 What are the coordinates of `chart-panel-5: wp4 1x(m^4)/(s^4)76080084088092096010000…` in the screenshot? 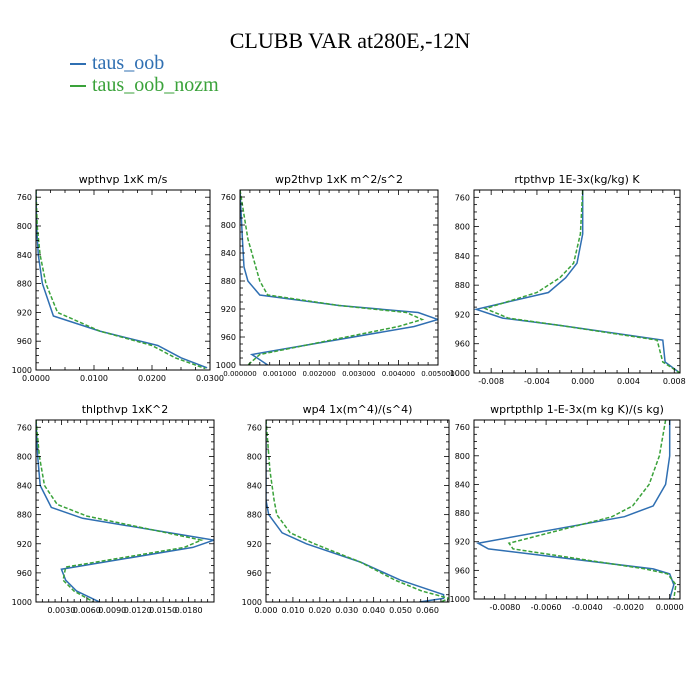 It's located at (346, 509).